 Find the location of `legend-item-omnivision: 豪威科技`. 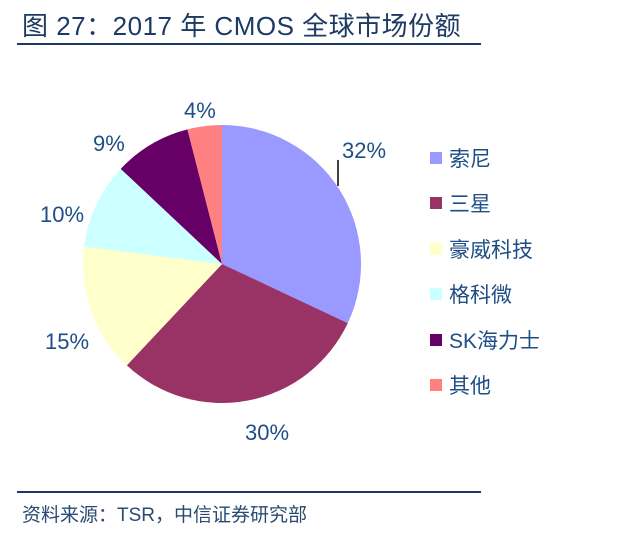

legend-item-omnivision: 豪威科技 is located at coordinates (485, 249).